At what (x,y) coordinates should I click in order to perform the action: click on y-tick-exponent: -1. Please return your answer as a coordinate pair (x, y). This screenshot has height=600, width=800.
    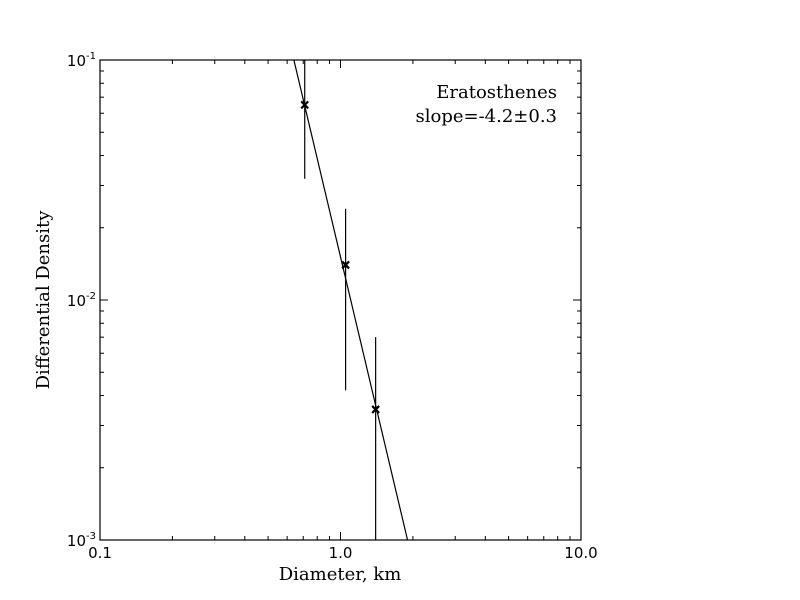
    Looking at the image, I should click on (91, 56).